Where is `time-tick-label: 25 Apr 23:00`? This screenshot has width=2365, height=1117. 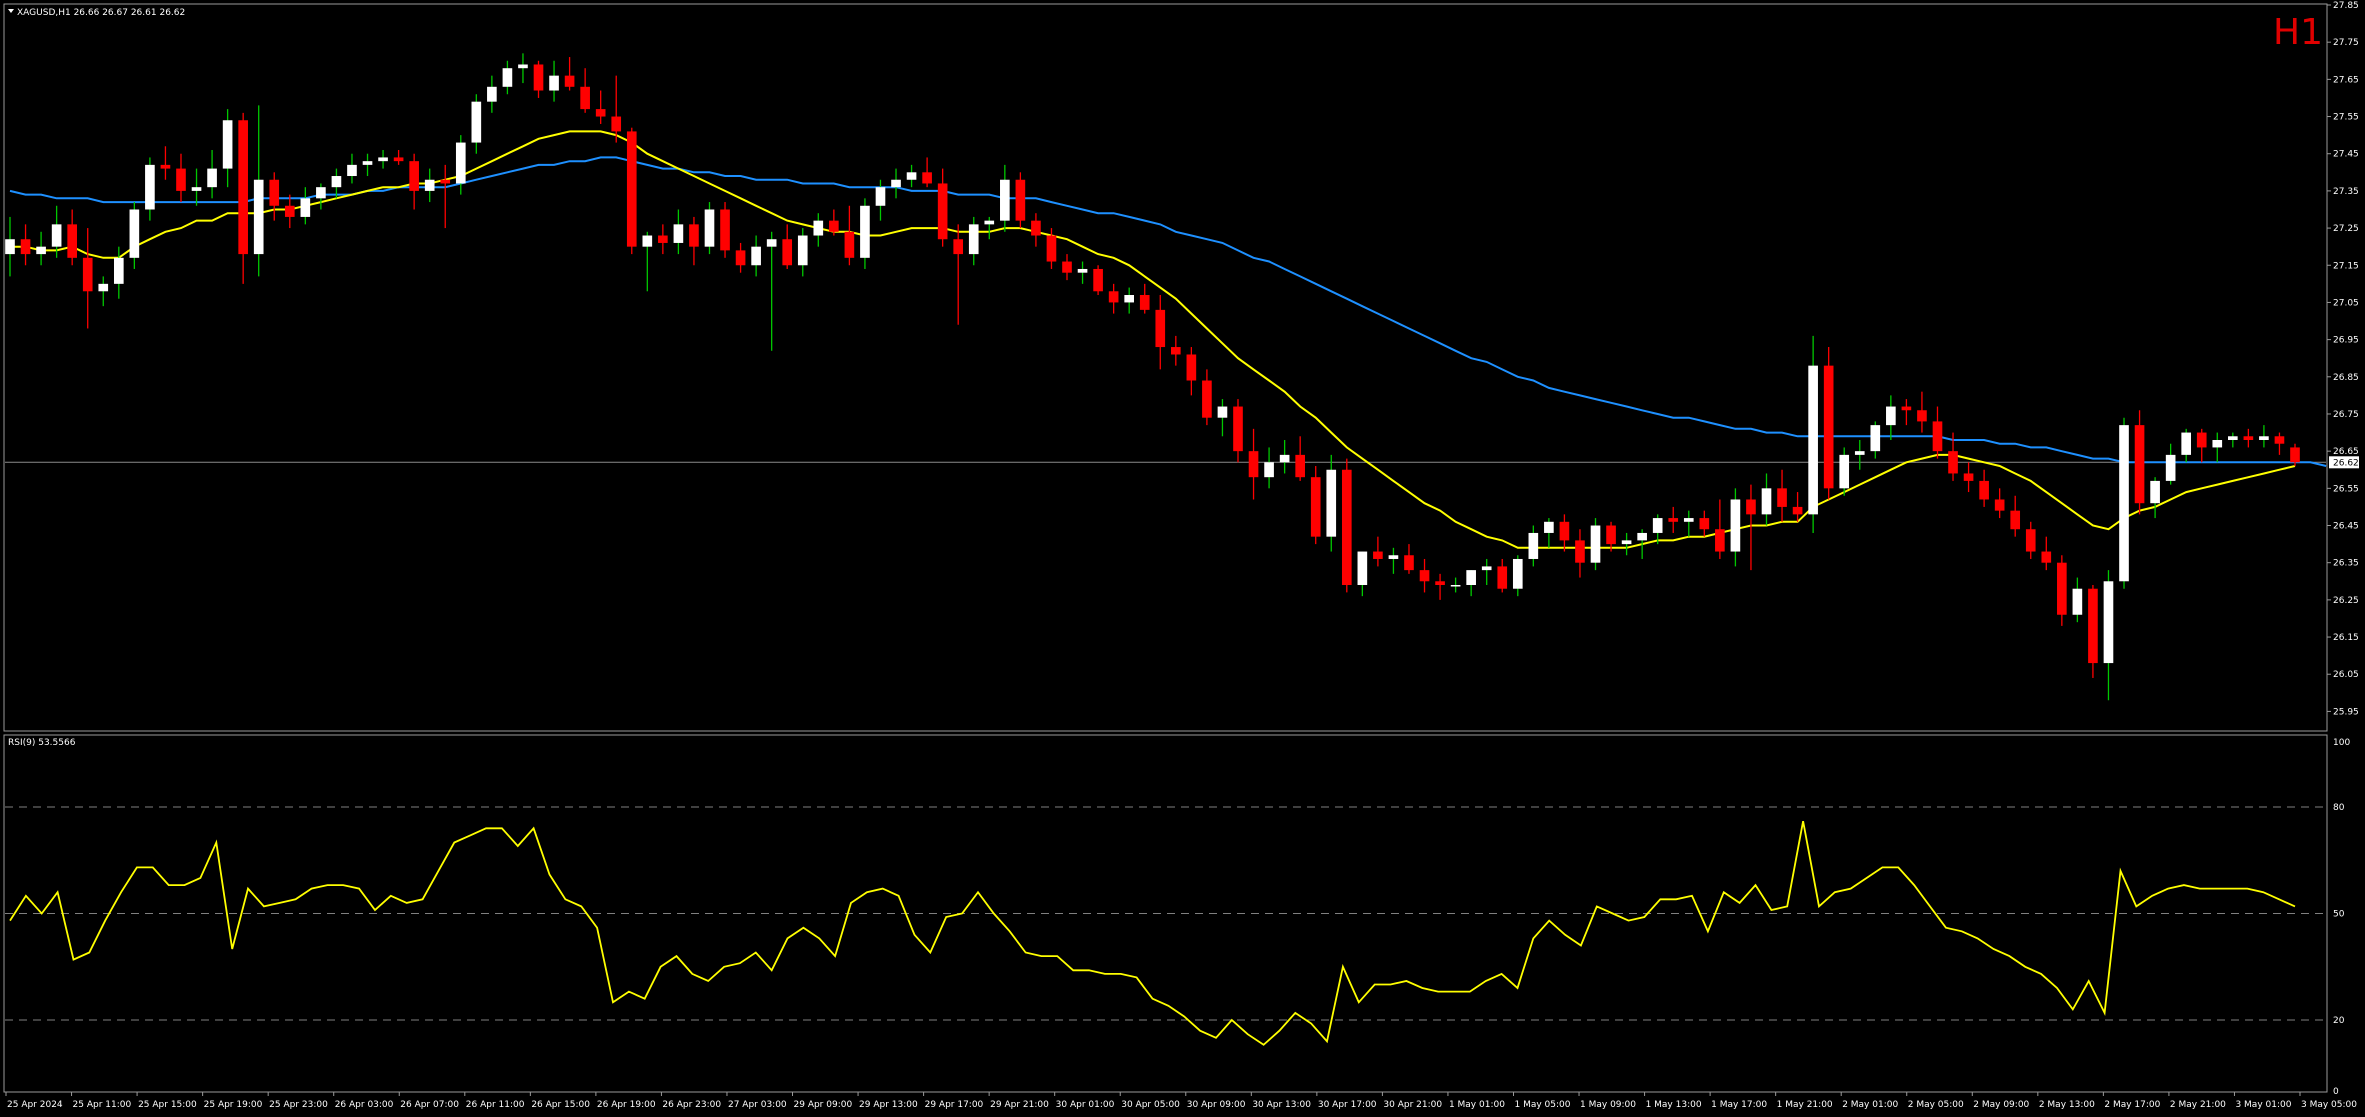
time-tick-label: 25 Apr 23:00 is located at coordinates (298, 1105).